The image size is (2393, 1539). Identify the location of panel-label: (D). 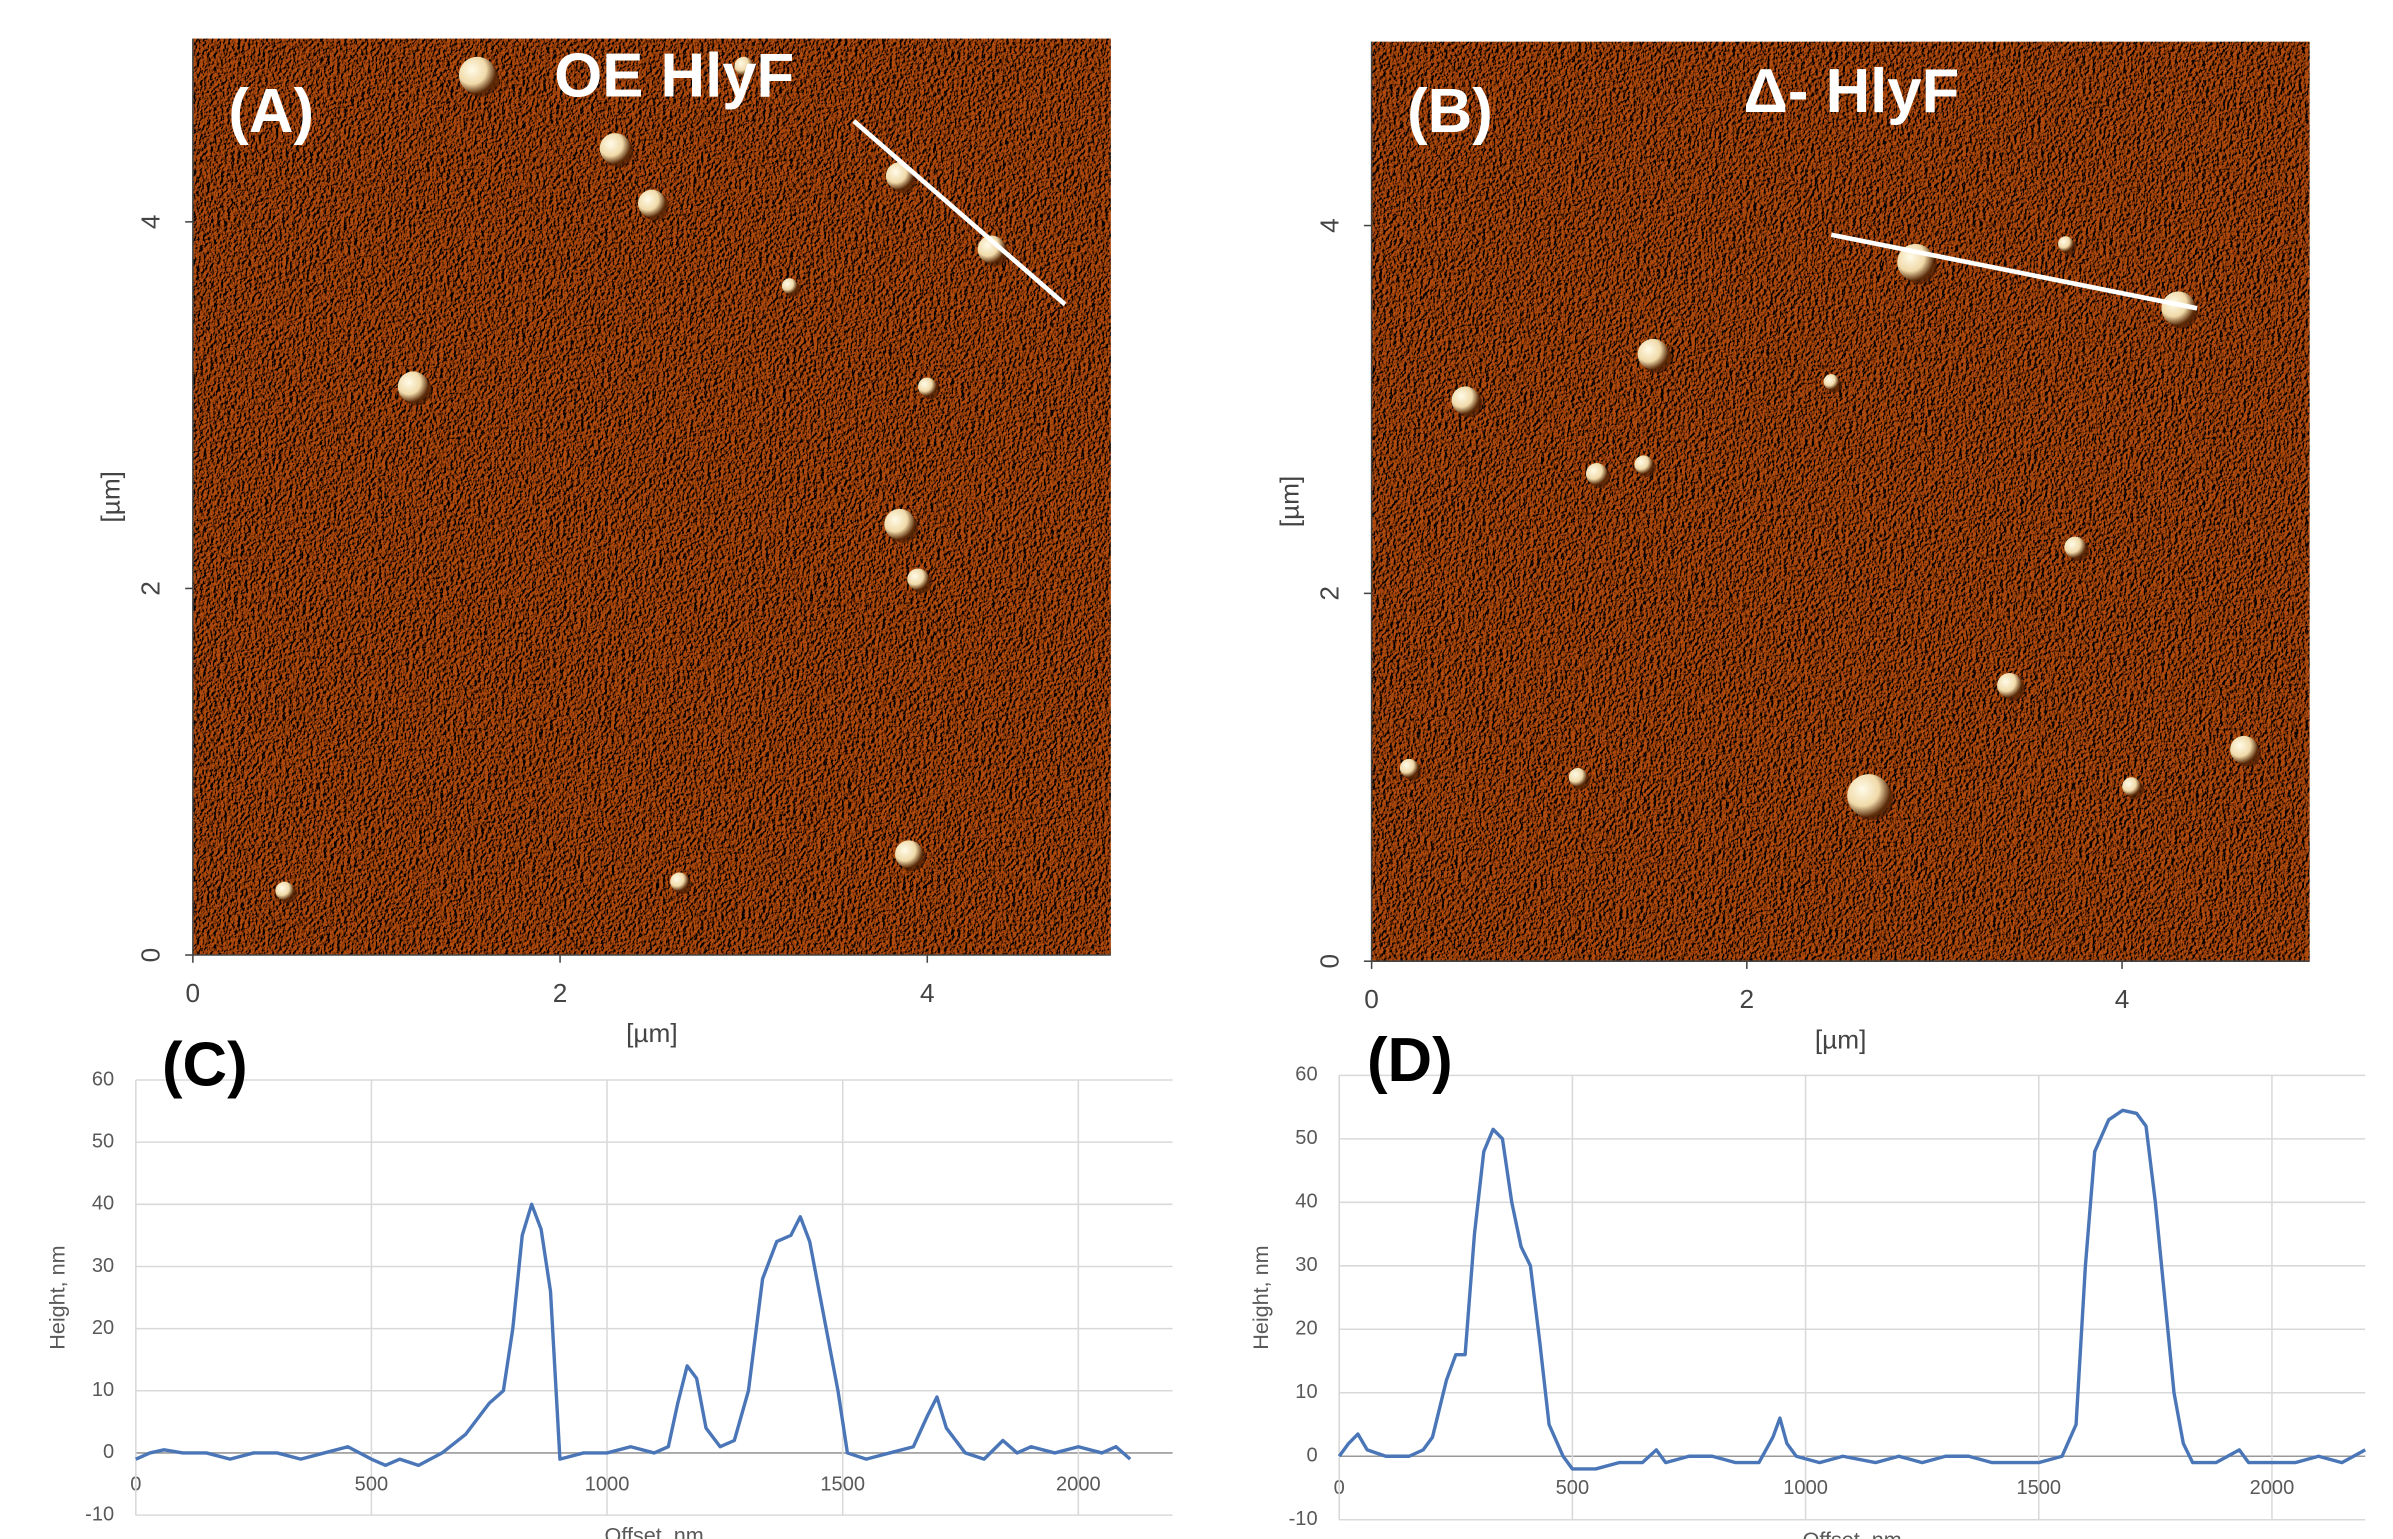
(1410, 1060).